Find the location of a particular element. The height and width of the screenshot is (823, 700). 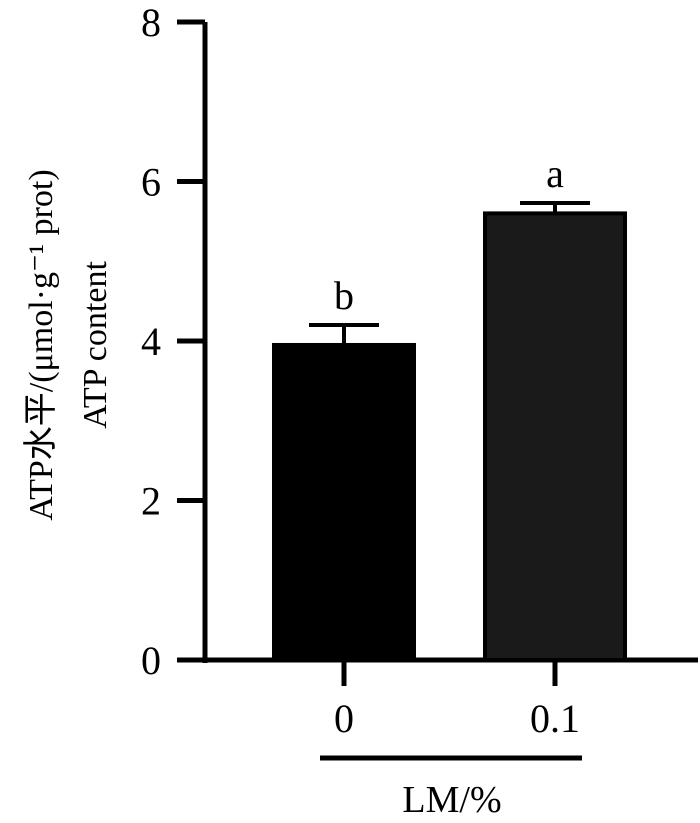

significance-label: b is located at coordinates (344, 295).